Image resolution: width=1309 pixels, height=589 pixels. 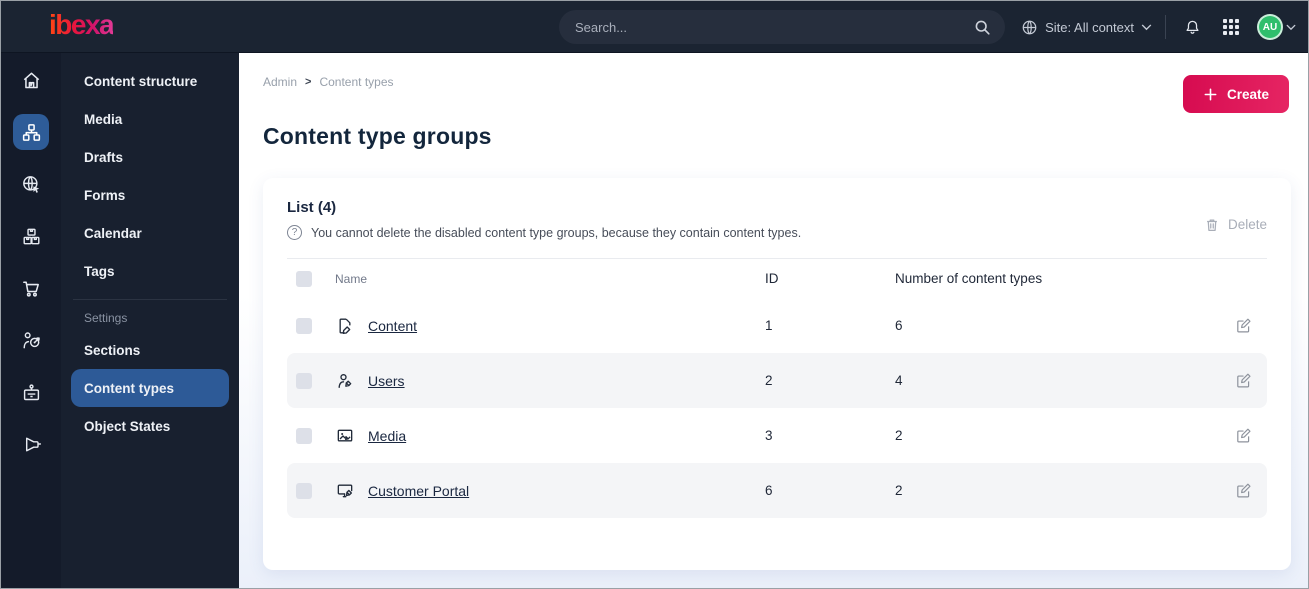 I want to click on help-icon: ?, so click(x=294, y=232).